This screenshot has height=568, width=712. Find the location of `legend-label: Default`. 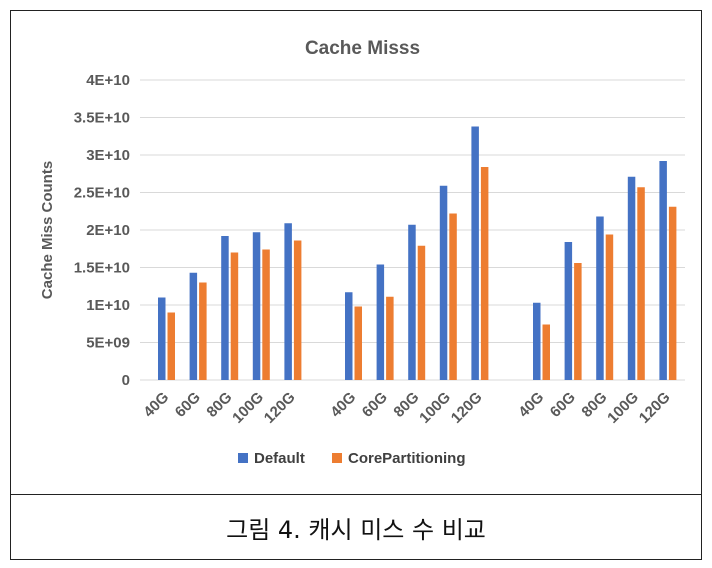

legend-label: Default is located at coordinates (279, 458).